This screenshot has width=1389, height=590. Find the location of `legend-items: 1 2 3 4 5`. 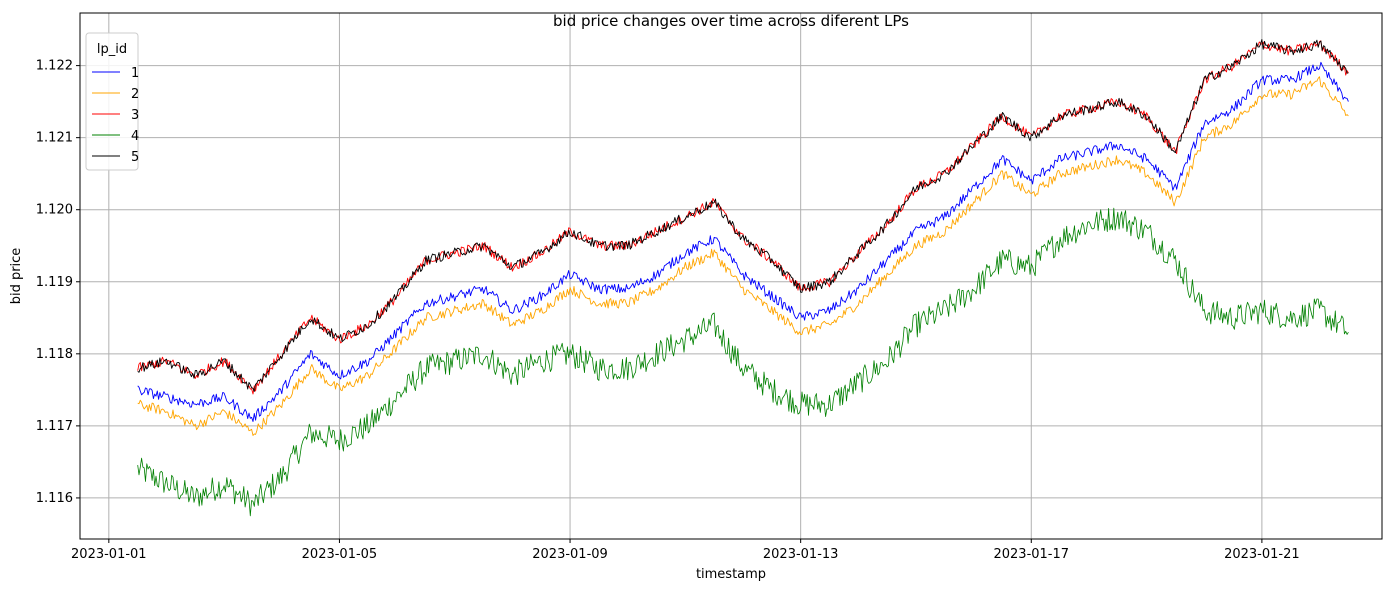

legend-items: 1 2 3 4 5 is located at coordinates (115, 115).